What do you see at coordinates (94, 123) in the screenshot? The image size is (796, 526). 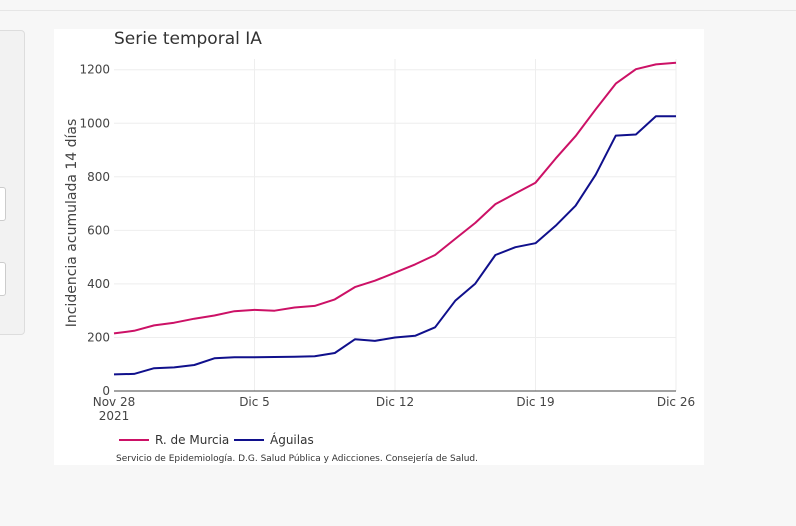 I see `y-tick-label: 1000` at bounding box center [94, 123].